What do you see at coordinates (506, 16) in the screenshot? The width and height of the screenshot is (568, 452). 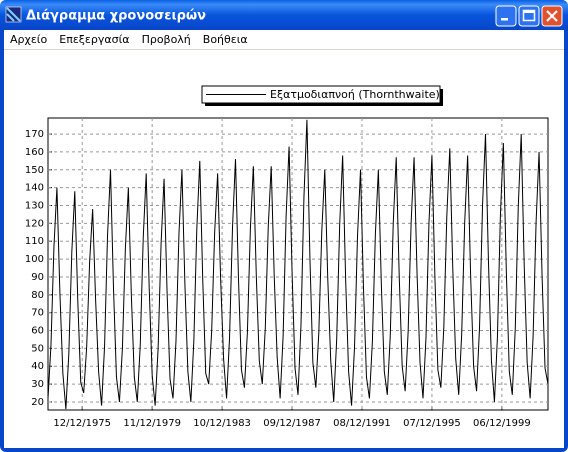 I see `minimize-button` at bounding box center [506, 16].